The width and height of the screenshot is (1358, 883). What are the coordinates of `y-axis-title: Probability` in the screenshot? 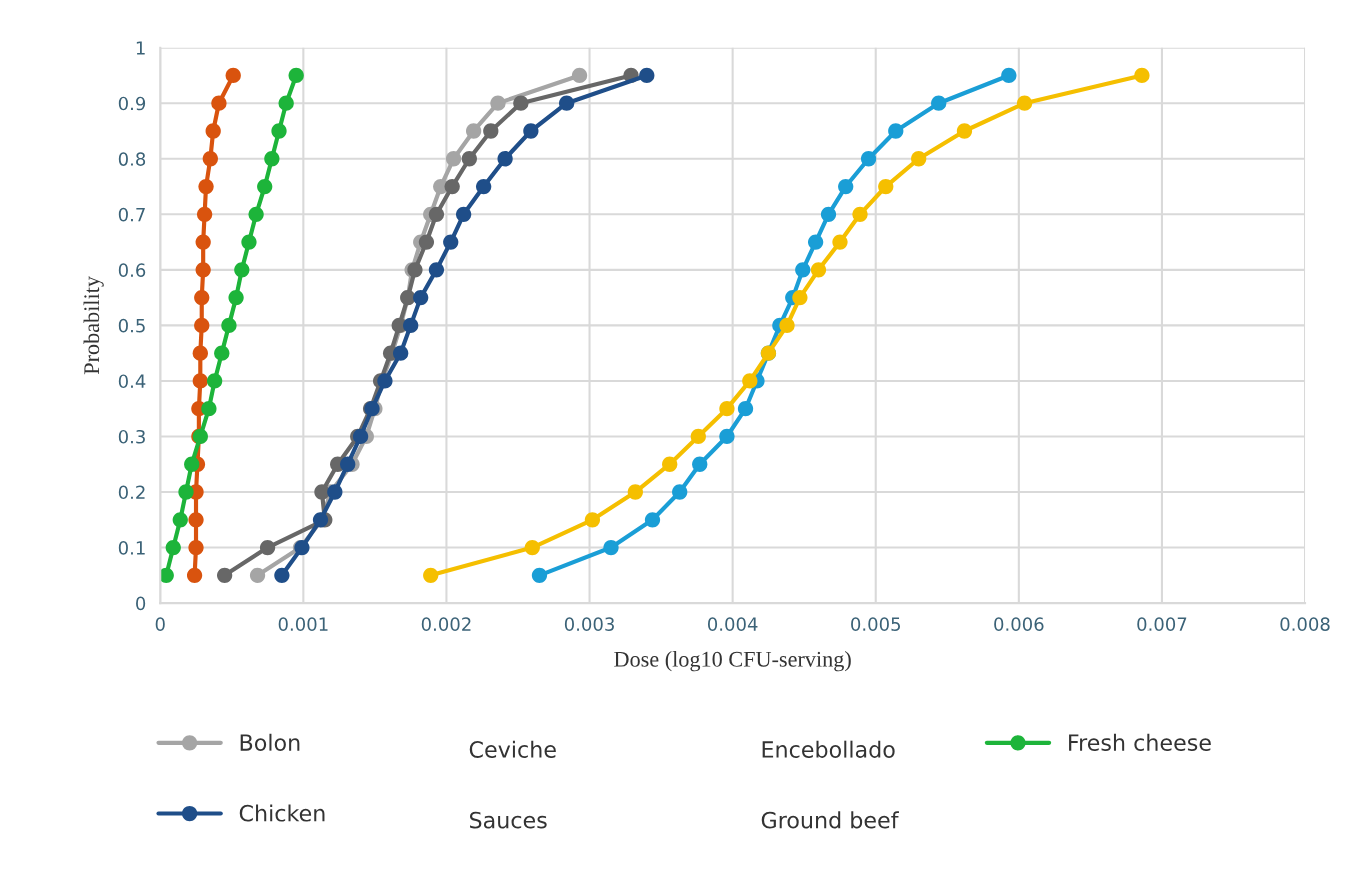 It's located at (93, 325).